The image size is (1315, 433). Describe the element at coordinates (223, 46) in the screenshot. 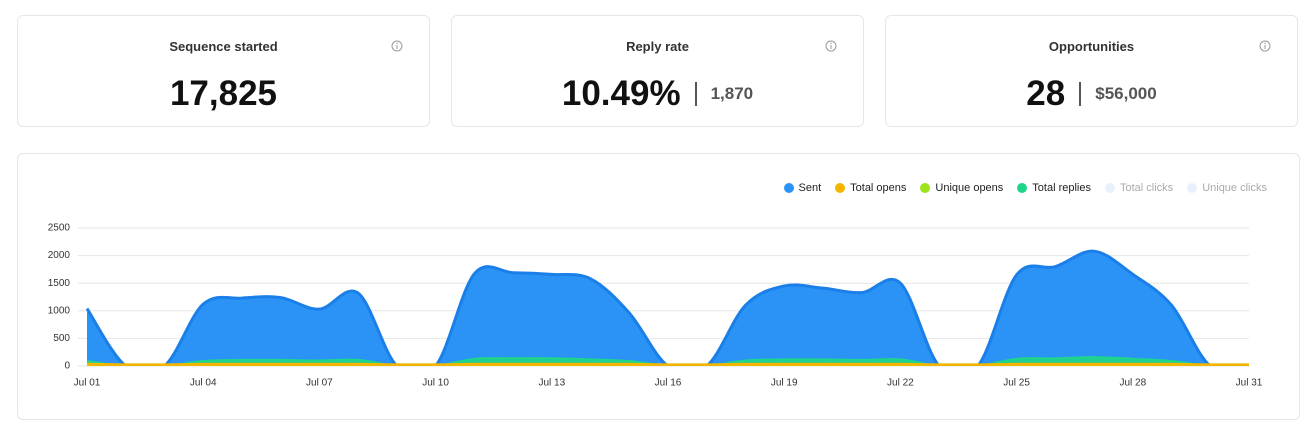

I see `card-title: Sequence started` at that location.